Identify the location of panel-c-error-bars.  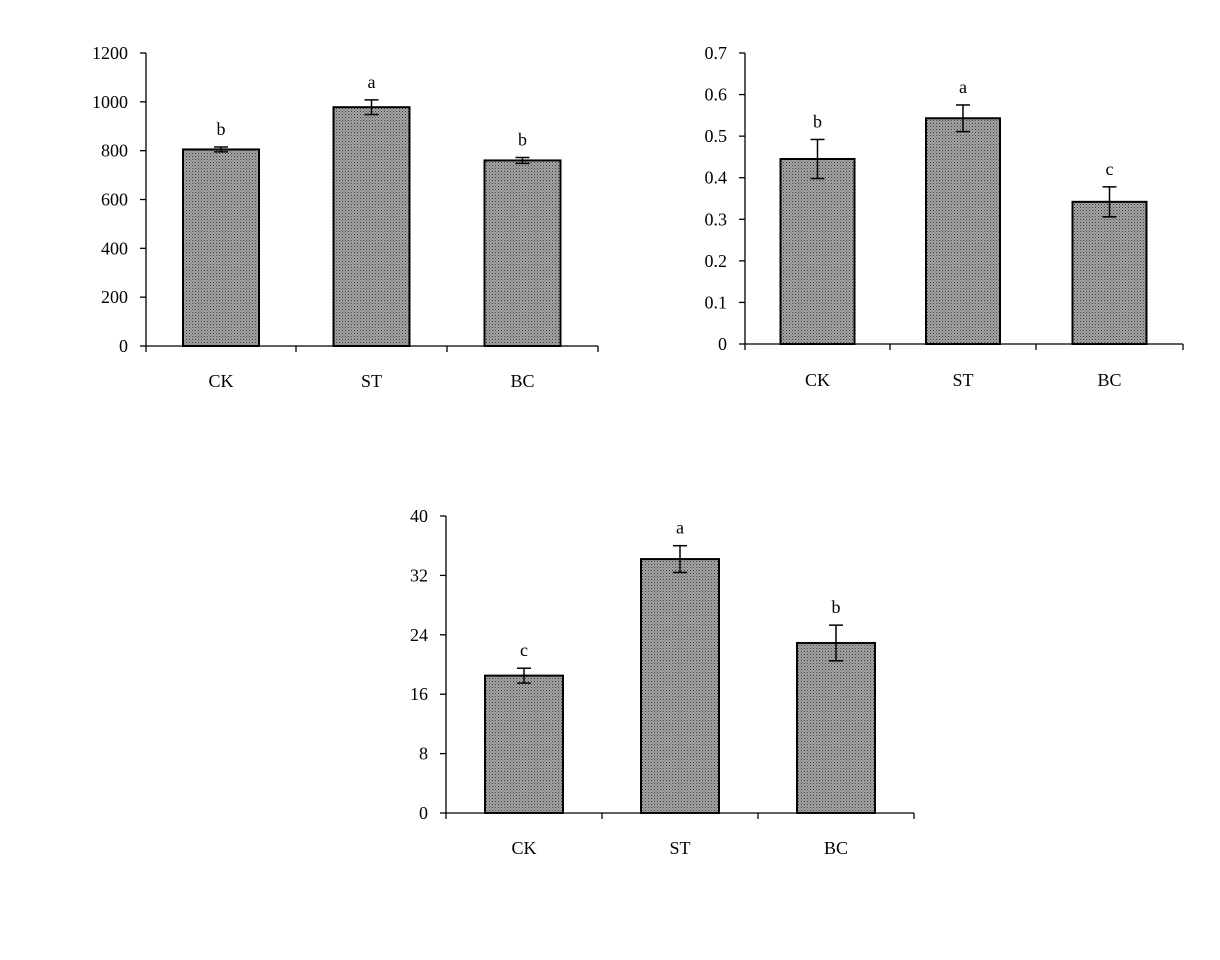
(680, 614).